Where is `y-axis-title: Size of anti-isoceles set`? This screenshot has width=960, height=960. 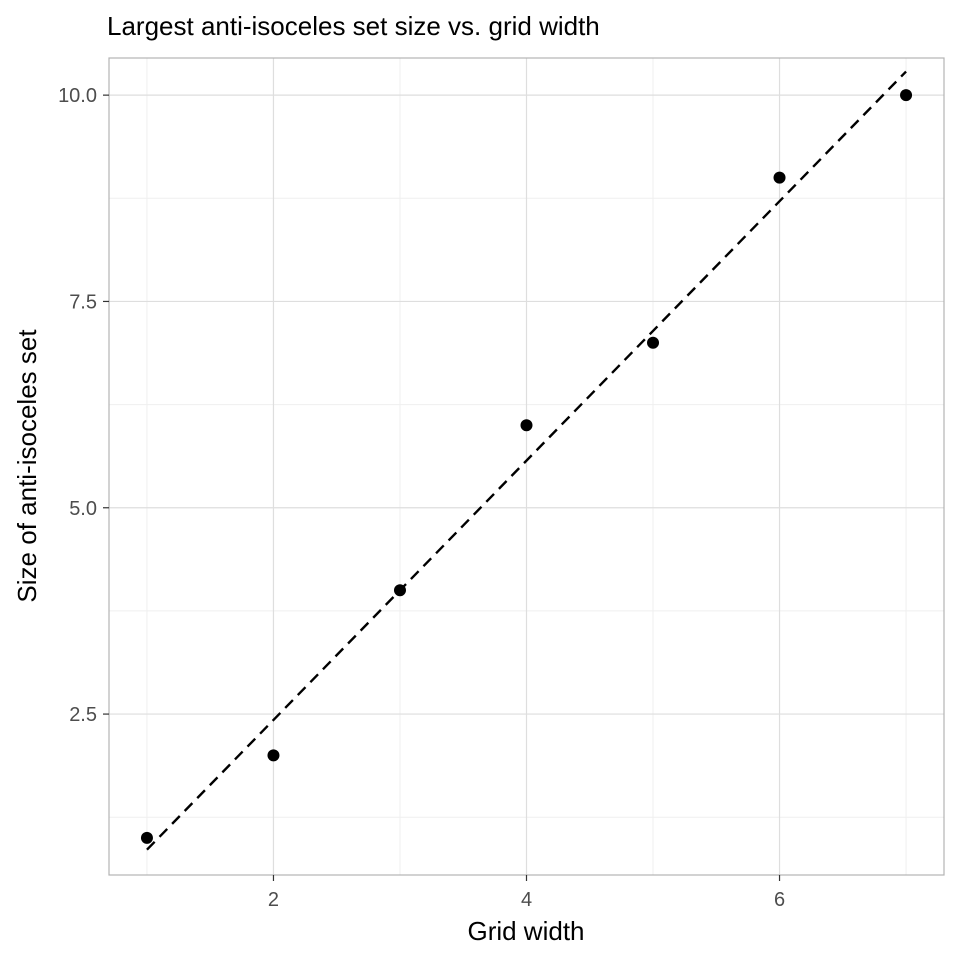 y-axis-title: Size of anti-isoceles set is located at coordinates (27, 466).